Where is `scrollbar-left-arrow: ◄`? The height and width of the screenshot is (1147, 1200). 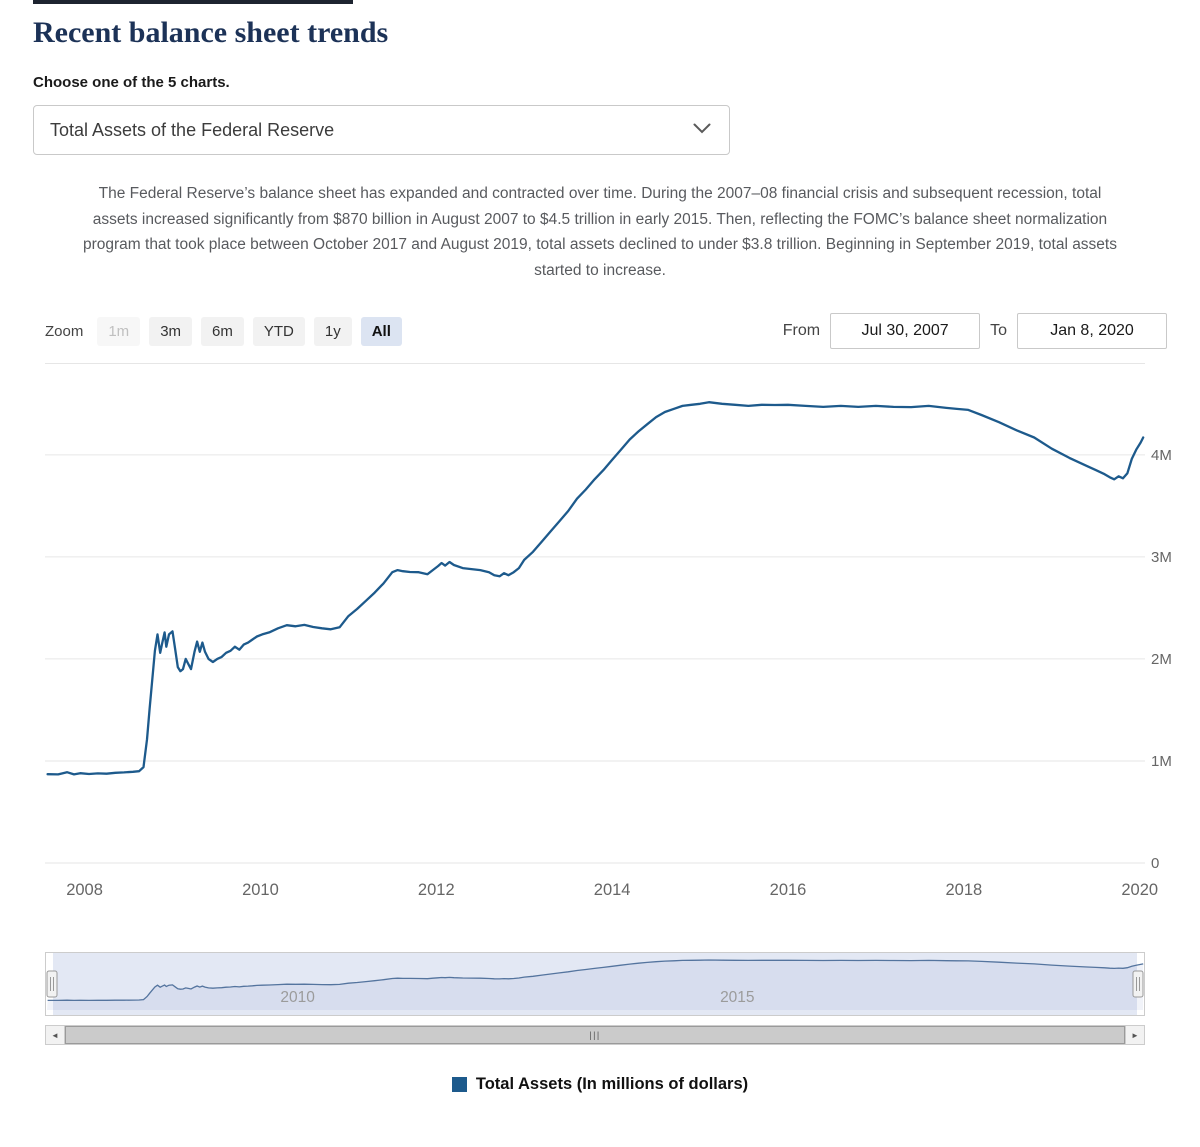 scrollbar-left-arrow: ◄ is located at coordinates (55, 1035).